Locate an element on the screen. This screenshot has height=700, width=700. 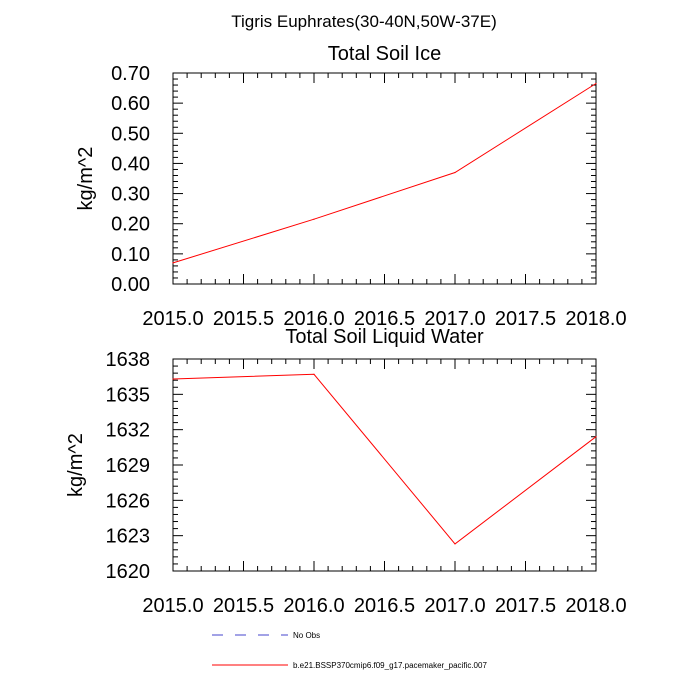
y-tick-label: 1620 is located at coordinates (128, 572).